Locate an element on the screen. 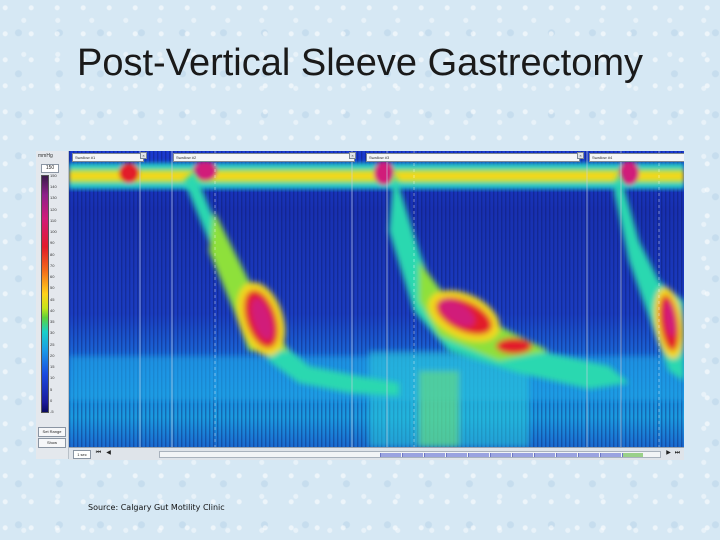  marker-label: Swallow #4 is located at coordinates (602, 157).